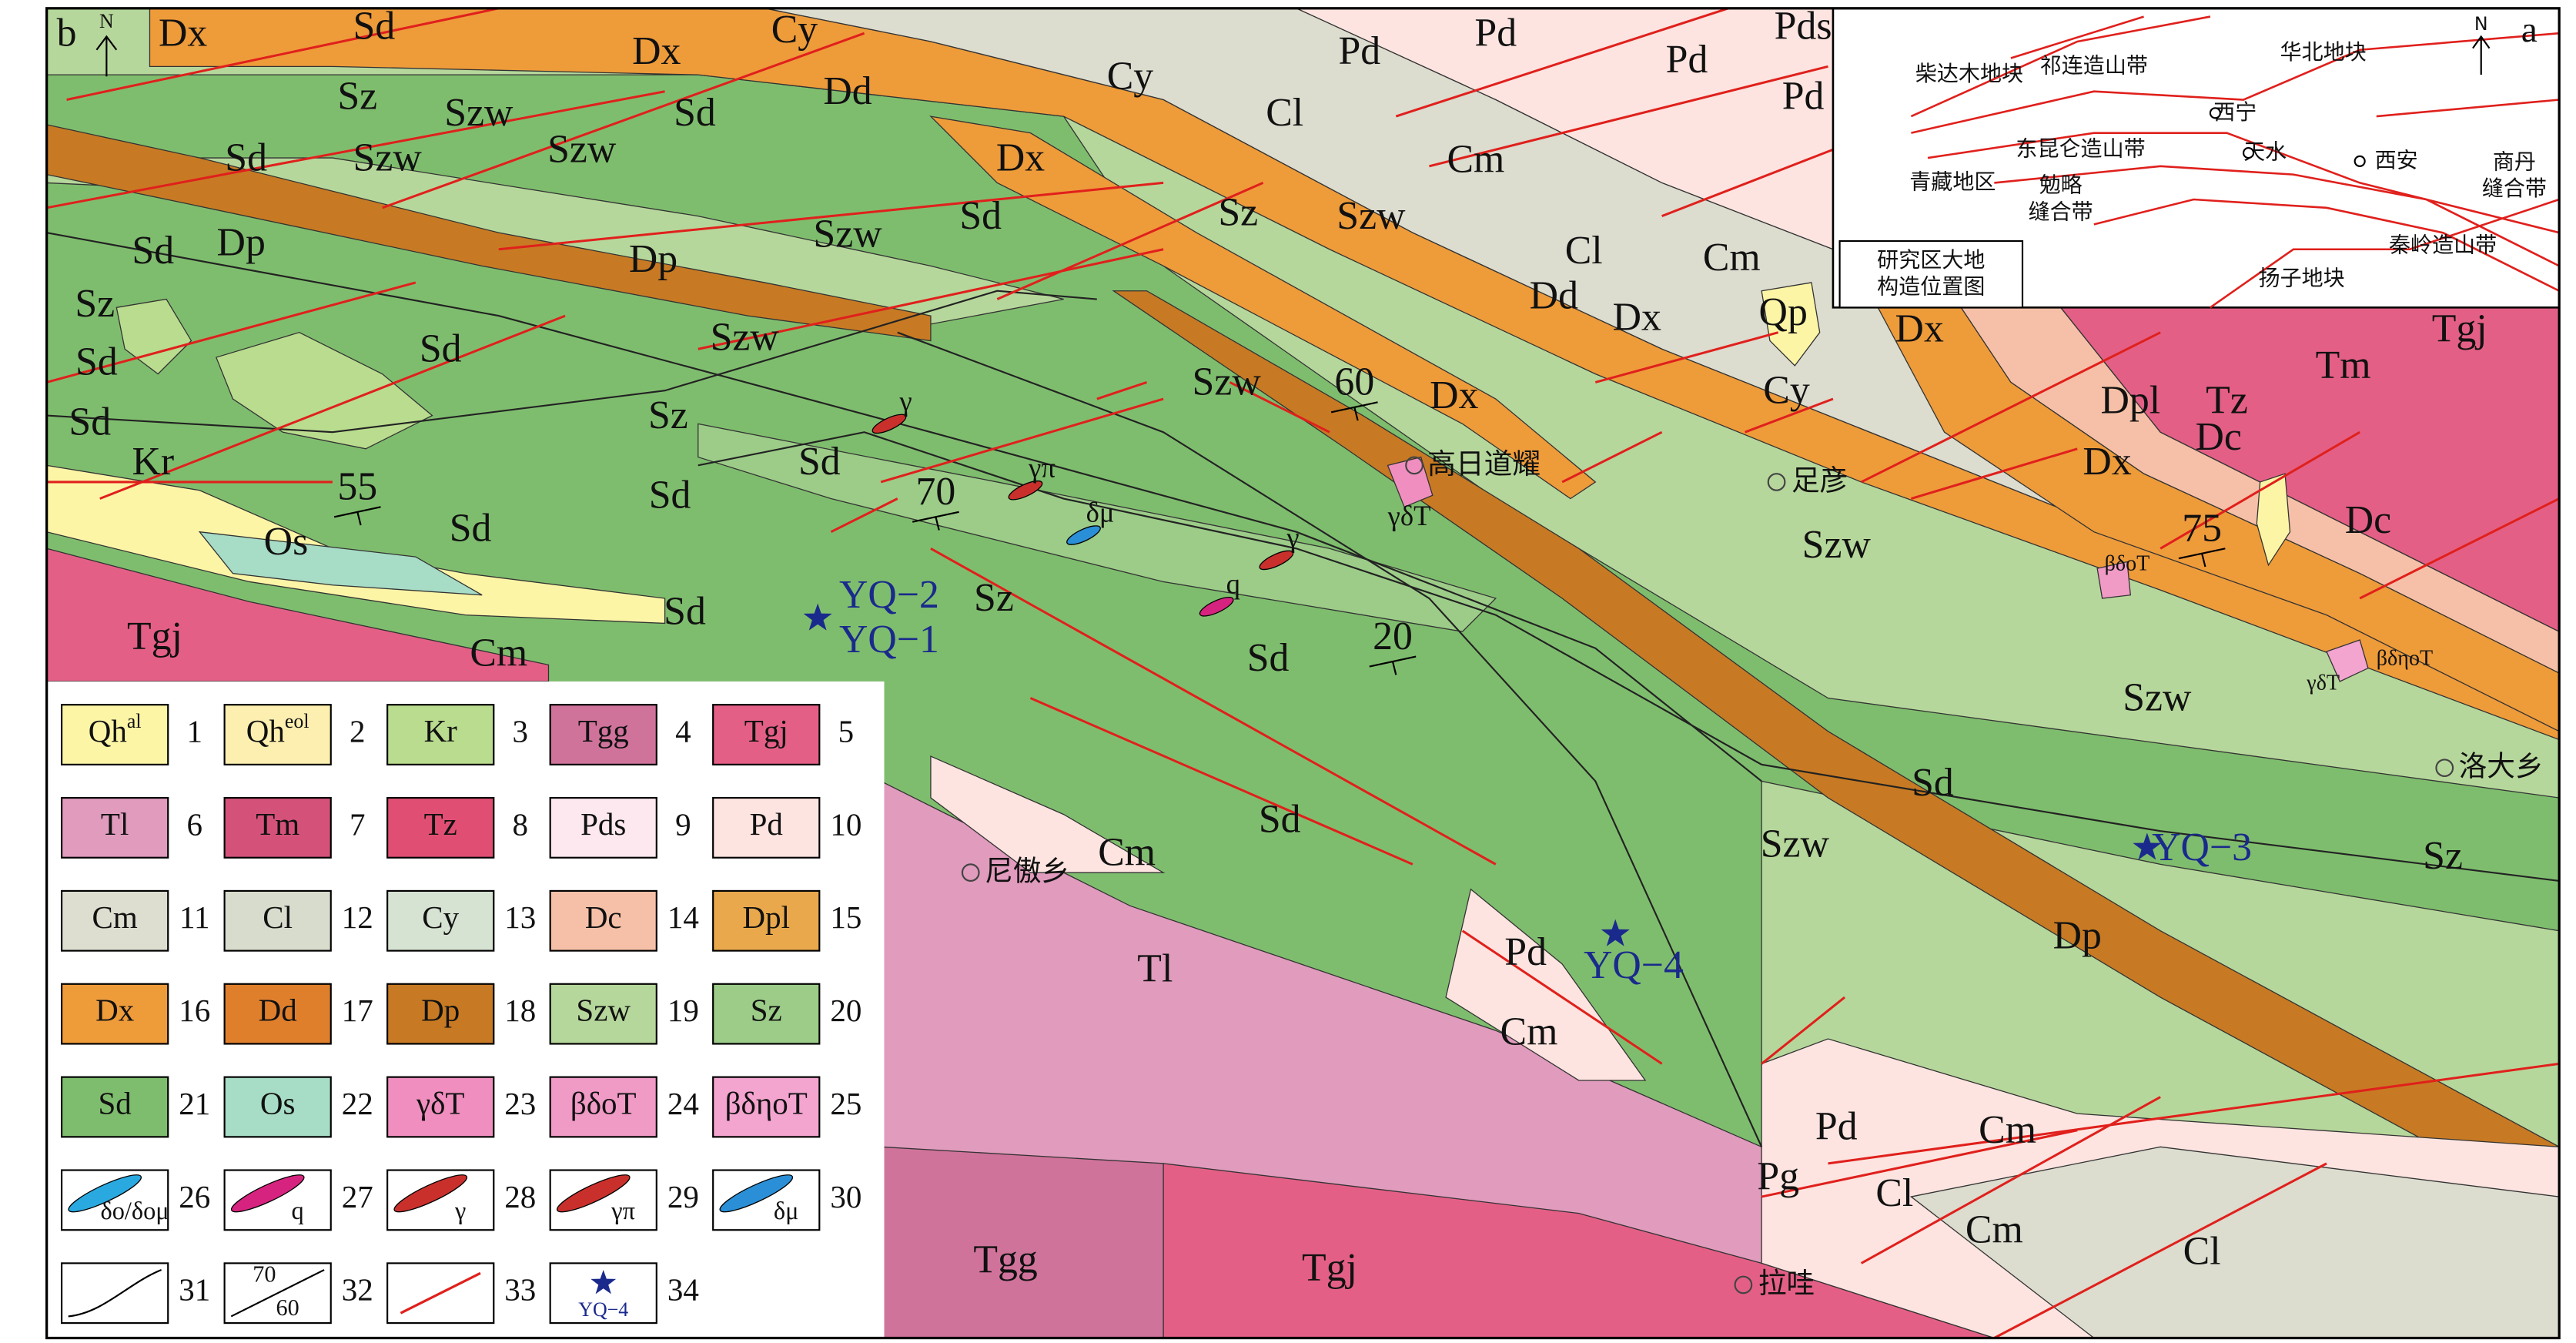  What do you see at coordinates (520, 1196) in the screenshot?
I see `legend-number: 28` at bounding box center [520, 1196].